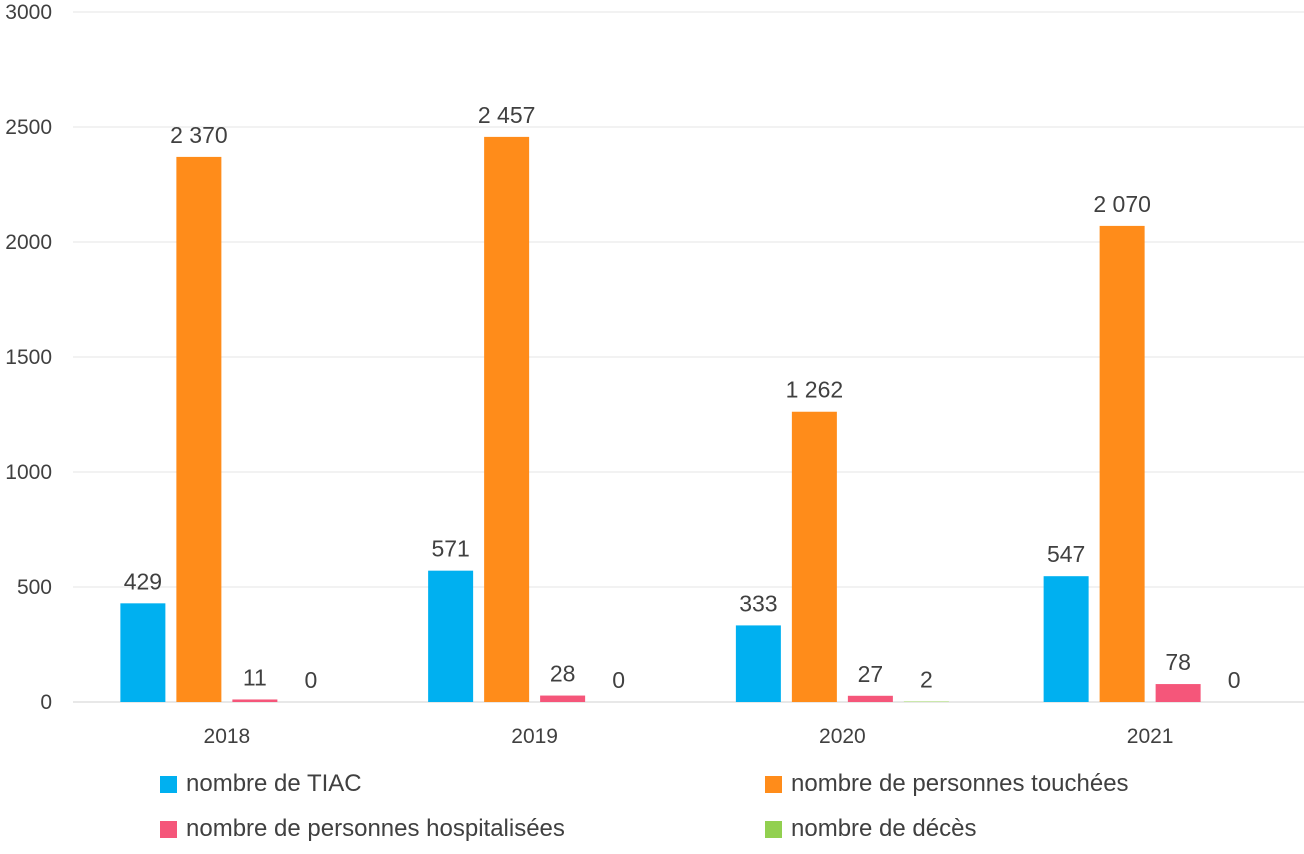  I want to click on y-tick-label: 2500, so click(28, 127).